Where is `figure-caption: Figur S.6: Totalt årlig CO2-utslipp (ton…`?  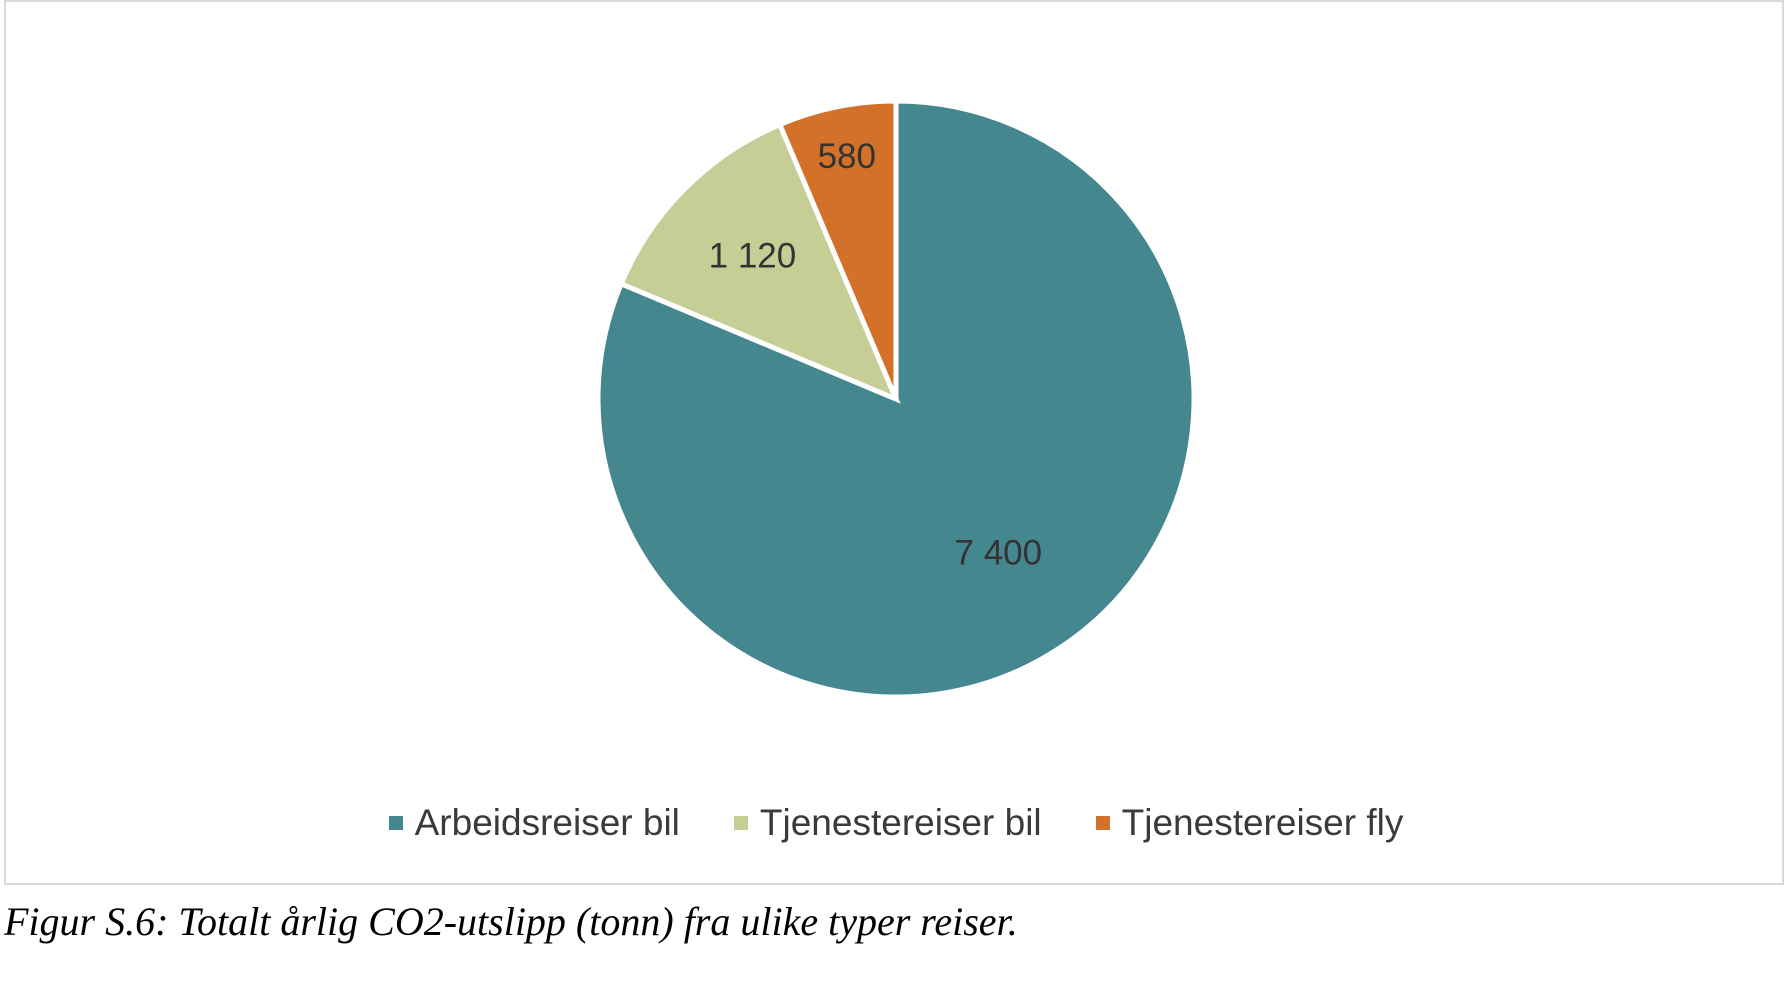 figure-caption: Figur S.6: Totalt årlig CO2-utslipp (ton… is located at coordinates (511, 921).